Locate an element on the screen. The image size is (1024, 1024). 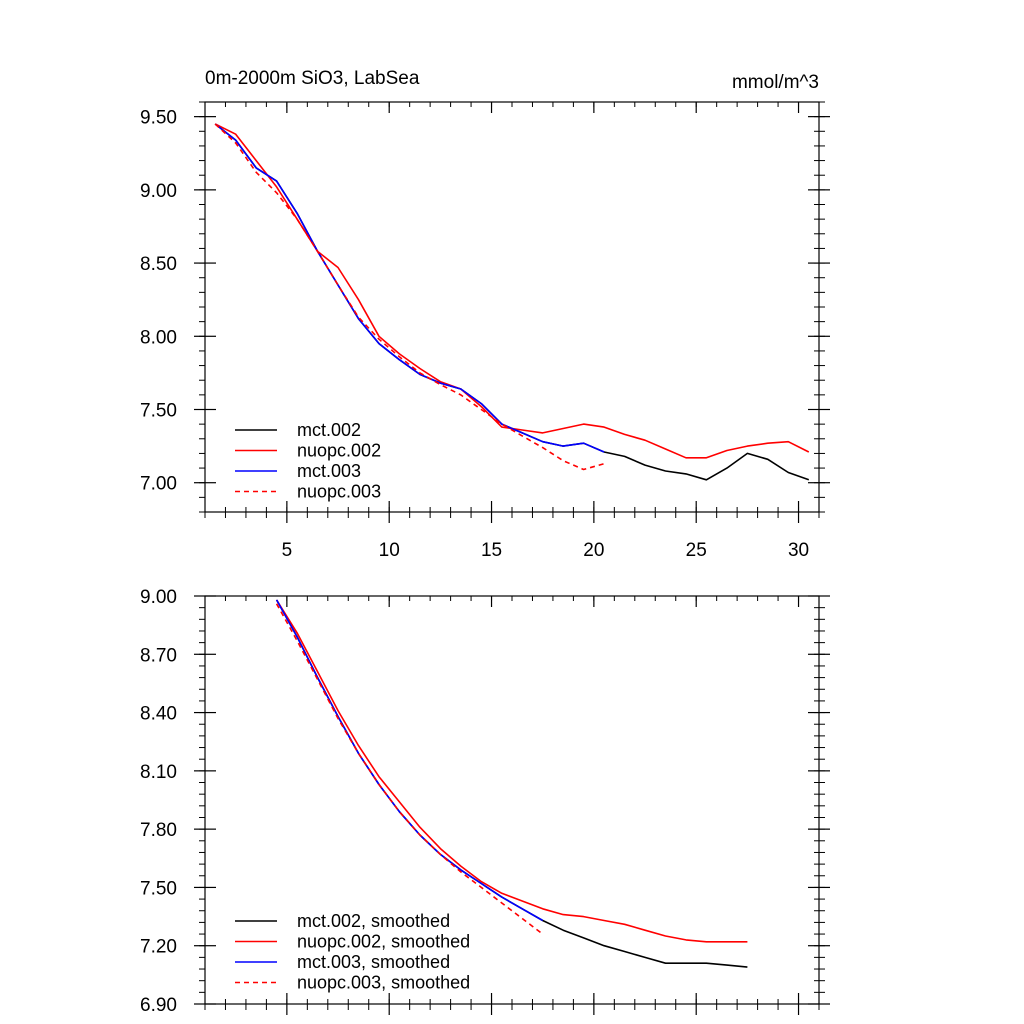
series-line-mct-003-smoothed is located at coordinates (409, 760).